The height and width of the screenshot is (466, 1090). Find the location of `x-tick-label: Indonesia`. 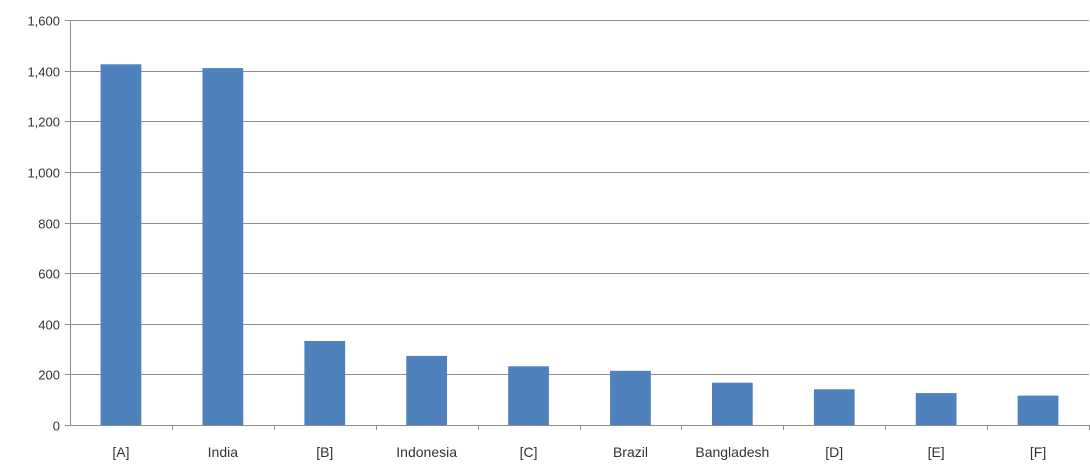

x-tick-label: Indonesia is located at coordinates (426, 452).